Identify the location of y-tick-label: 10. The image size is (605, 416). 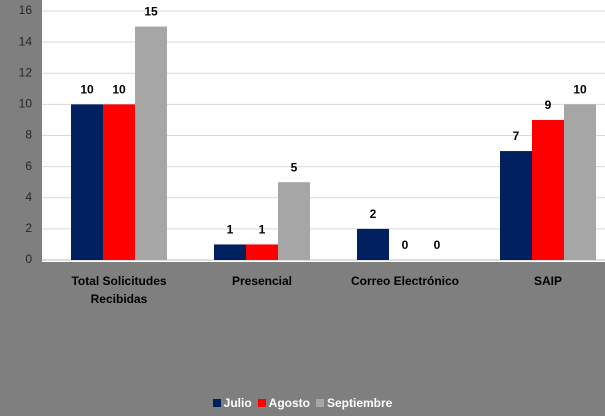
(26, 104).